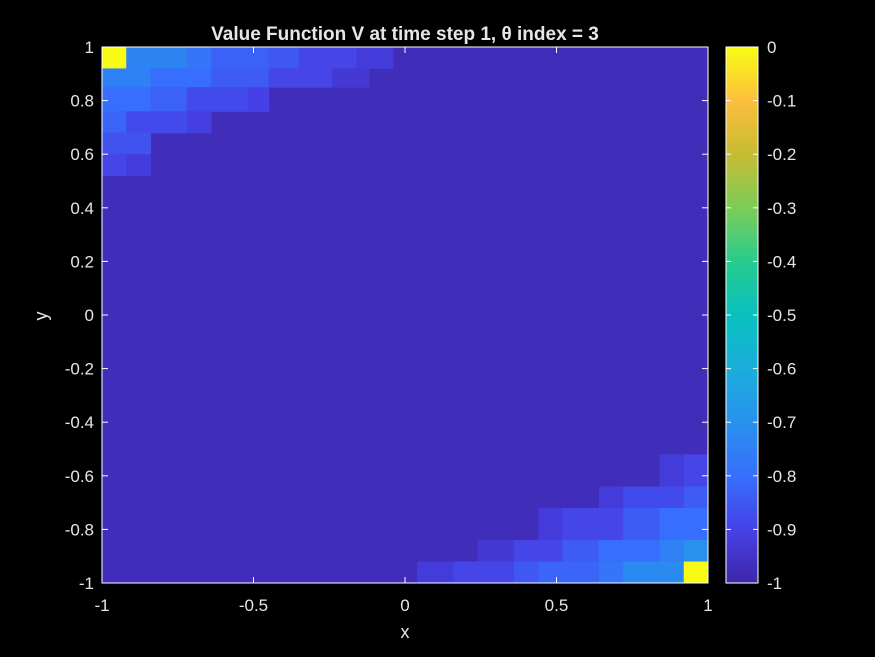 This screenshot has width=875, height=657. I want to click on x-tick-label: 0, so click(404, 605).